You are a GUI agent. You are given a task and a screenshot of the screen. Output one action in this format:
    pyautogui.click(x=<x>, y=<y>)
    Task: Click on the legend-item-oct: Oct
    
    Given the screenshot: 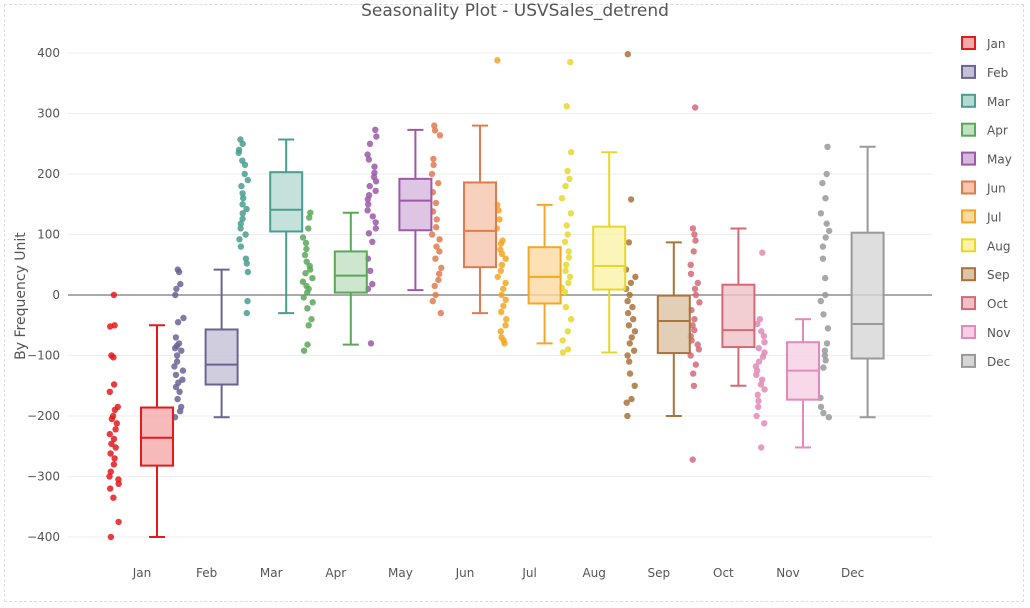 What is the action you would take?
    pyautogui.click(x=984, y=303)
    